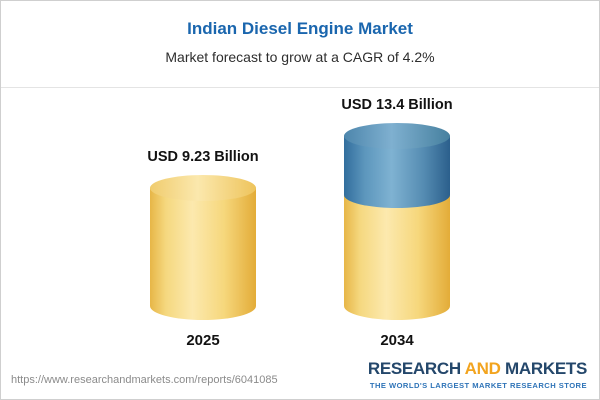 The width and height of the screenshot is (600, 400). Describe the element at coordinates (414, 369) in the screenshot. I see `logo-word-research: RESEARCH` at that location.